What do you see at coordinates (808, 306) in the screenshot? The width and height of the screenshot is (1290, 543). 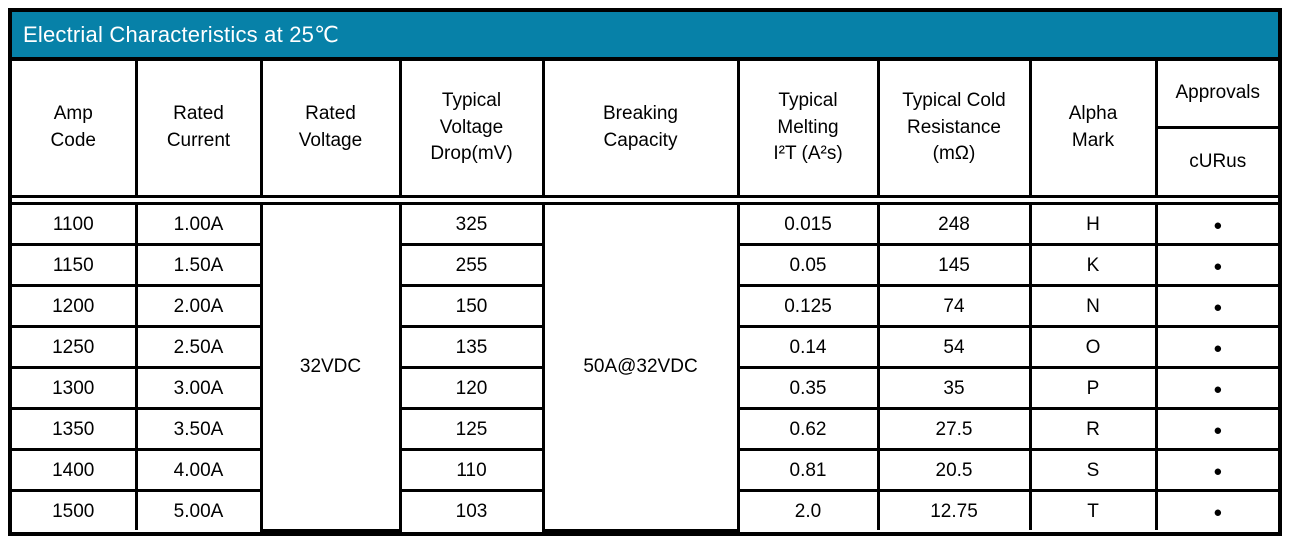 I see `cell-melting-i2t: 0.125` at bounding box center [808, 306].